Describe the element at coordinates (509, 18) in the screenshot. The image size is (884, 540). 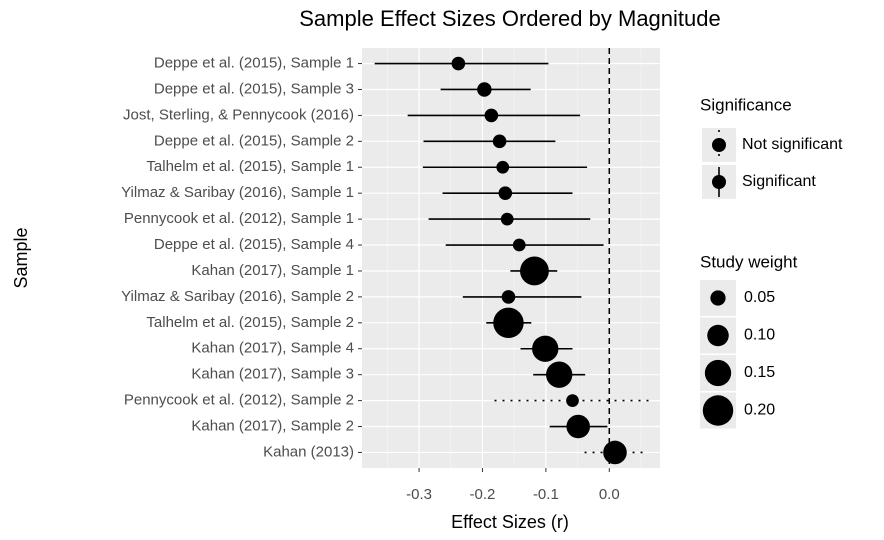
I see `chart-title: Sample Effect Sizes Ordered by Magnitude` at that location.